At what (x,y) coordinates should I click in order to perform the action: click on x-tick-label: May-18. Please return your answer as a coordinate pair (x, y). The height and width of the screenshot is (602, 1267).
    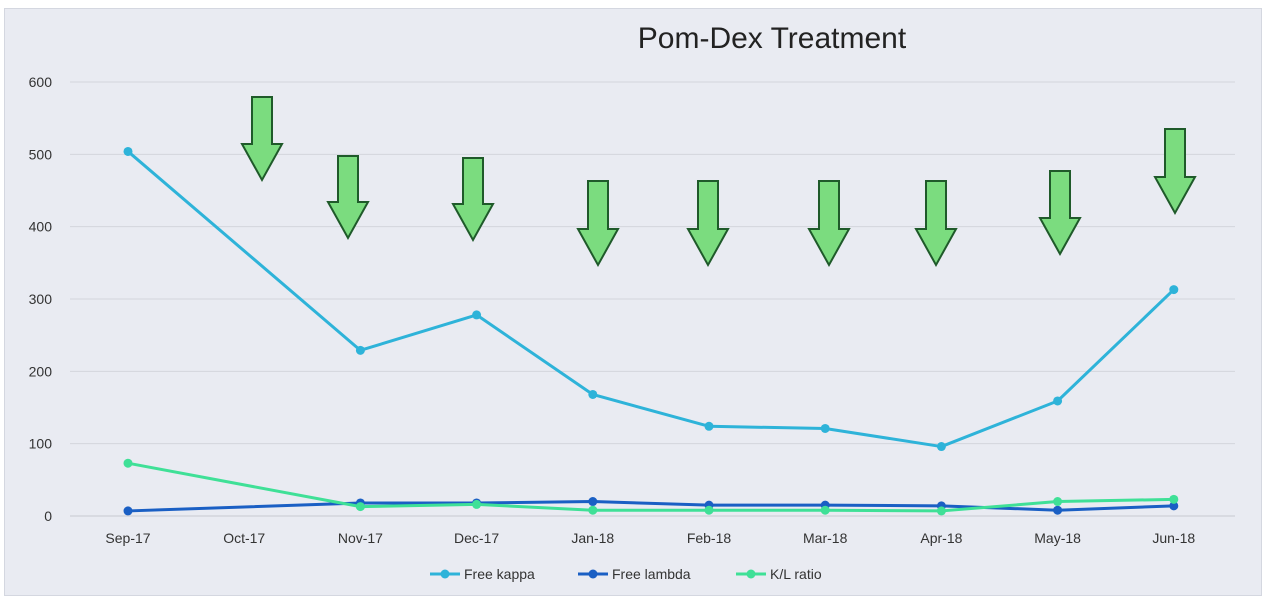
    Looking at the image, I should click on (1057, 538).